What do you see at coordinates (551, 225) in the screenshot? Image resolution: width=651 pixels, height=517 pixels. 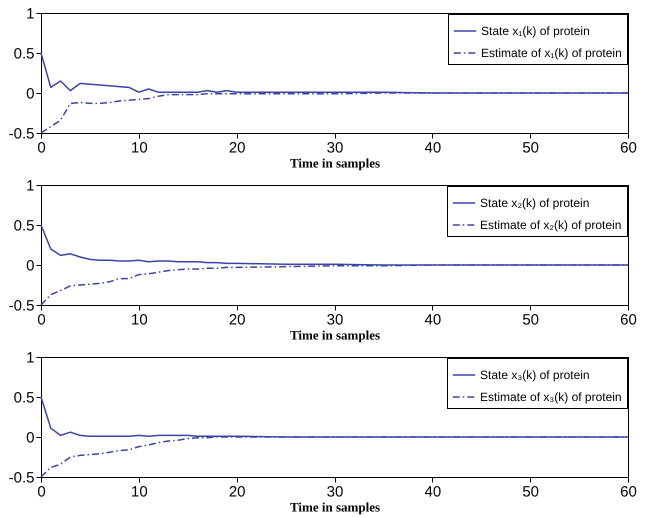 I see `legend-label: Estimate of x₂(k) of protein` at bounding box center [551, 225].